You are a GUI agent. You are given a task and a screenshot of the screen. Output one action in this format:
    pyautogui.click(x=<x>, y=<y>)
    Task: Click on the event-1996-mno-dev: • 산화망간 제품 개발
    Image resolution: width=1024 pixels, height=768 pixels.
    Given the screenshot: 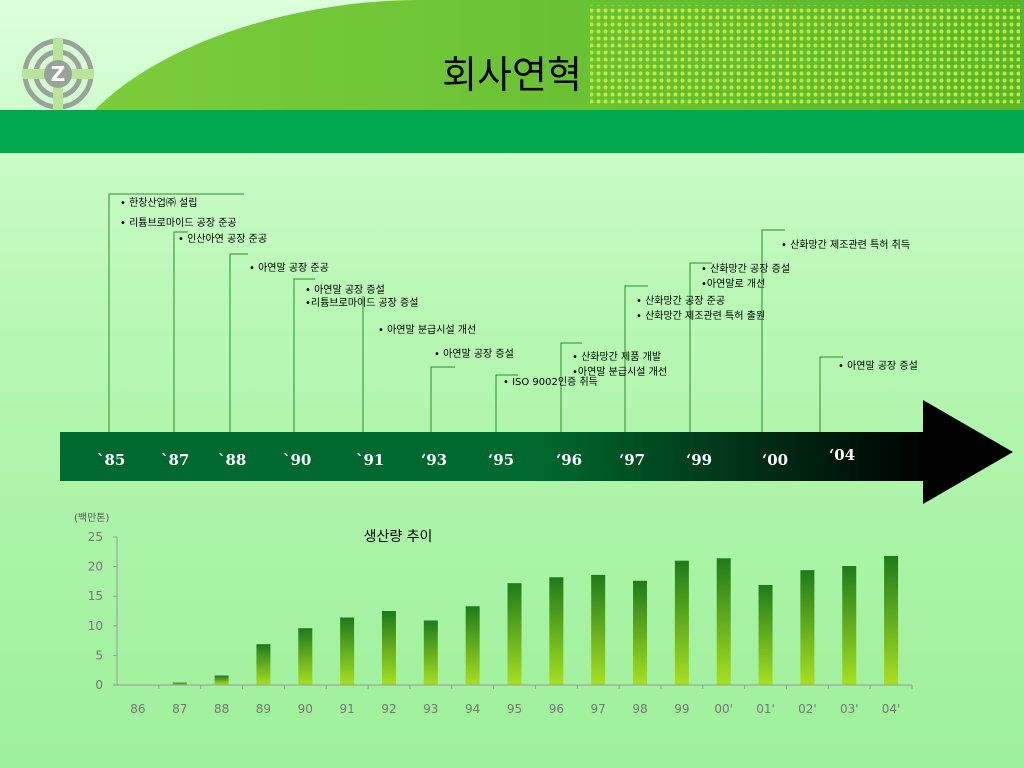 What is the action you would take?
    pyautogui.click(x=617, y=357)
    